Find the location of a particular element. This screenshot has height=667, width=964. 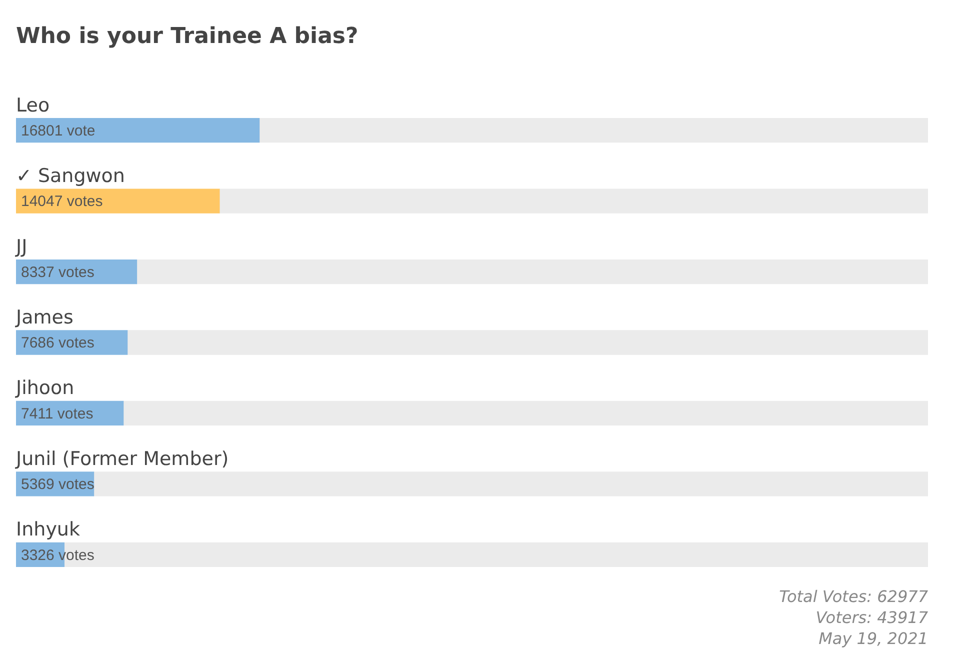

y-tick-label: Jihoon is located at coordinates (44, 388).